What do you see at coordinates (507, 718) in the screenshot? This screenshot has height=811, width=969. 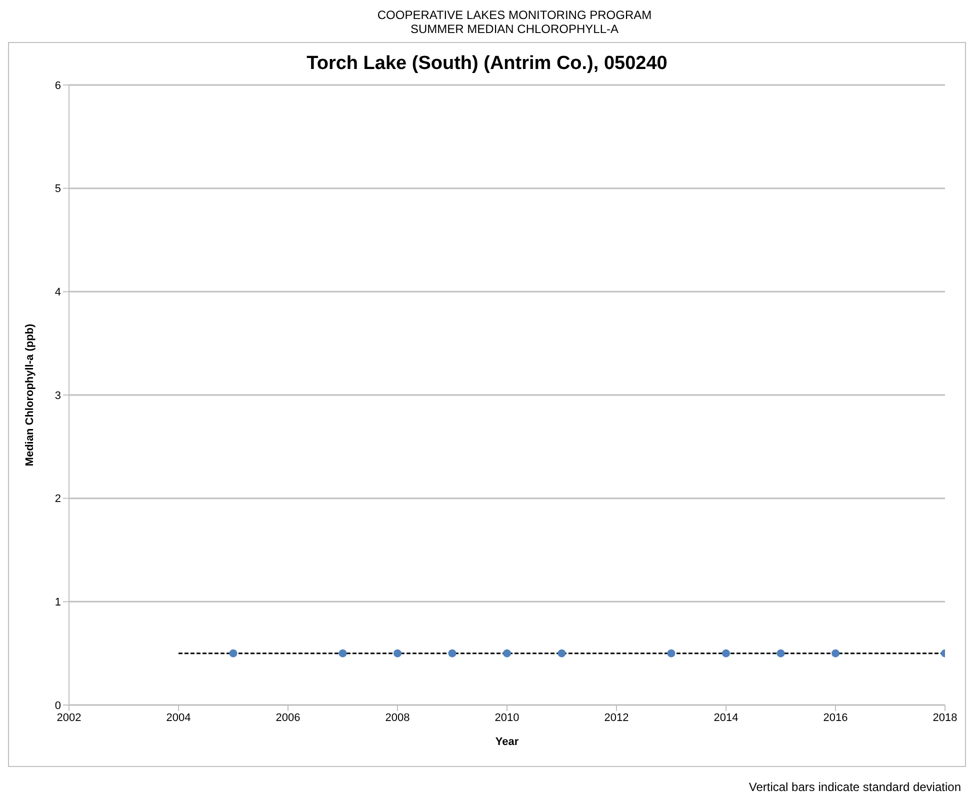 I see `x-tick-label: 2010` at bounding box center [507, 718].